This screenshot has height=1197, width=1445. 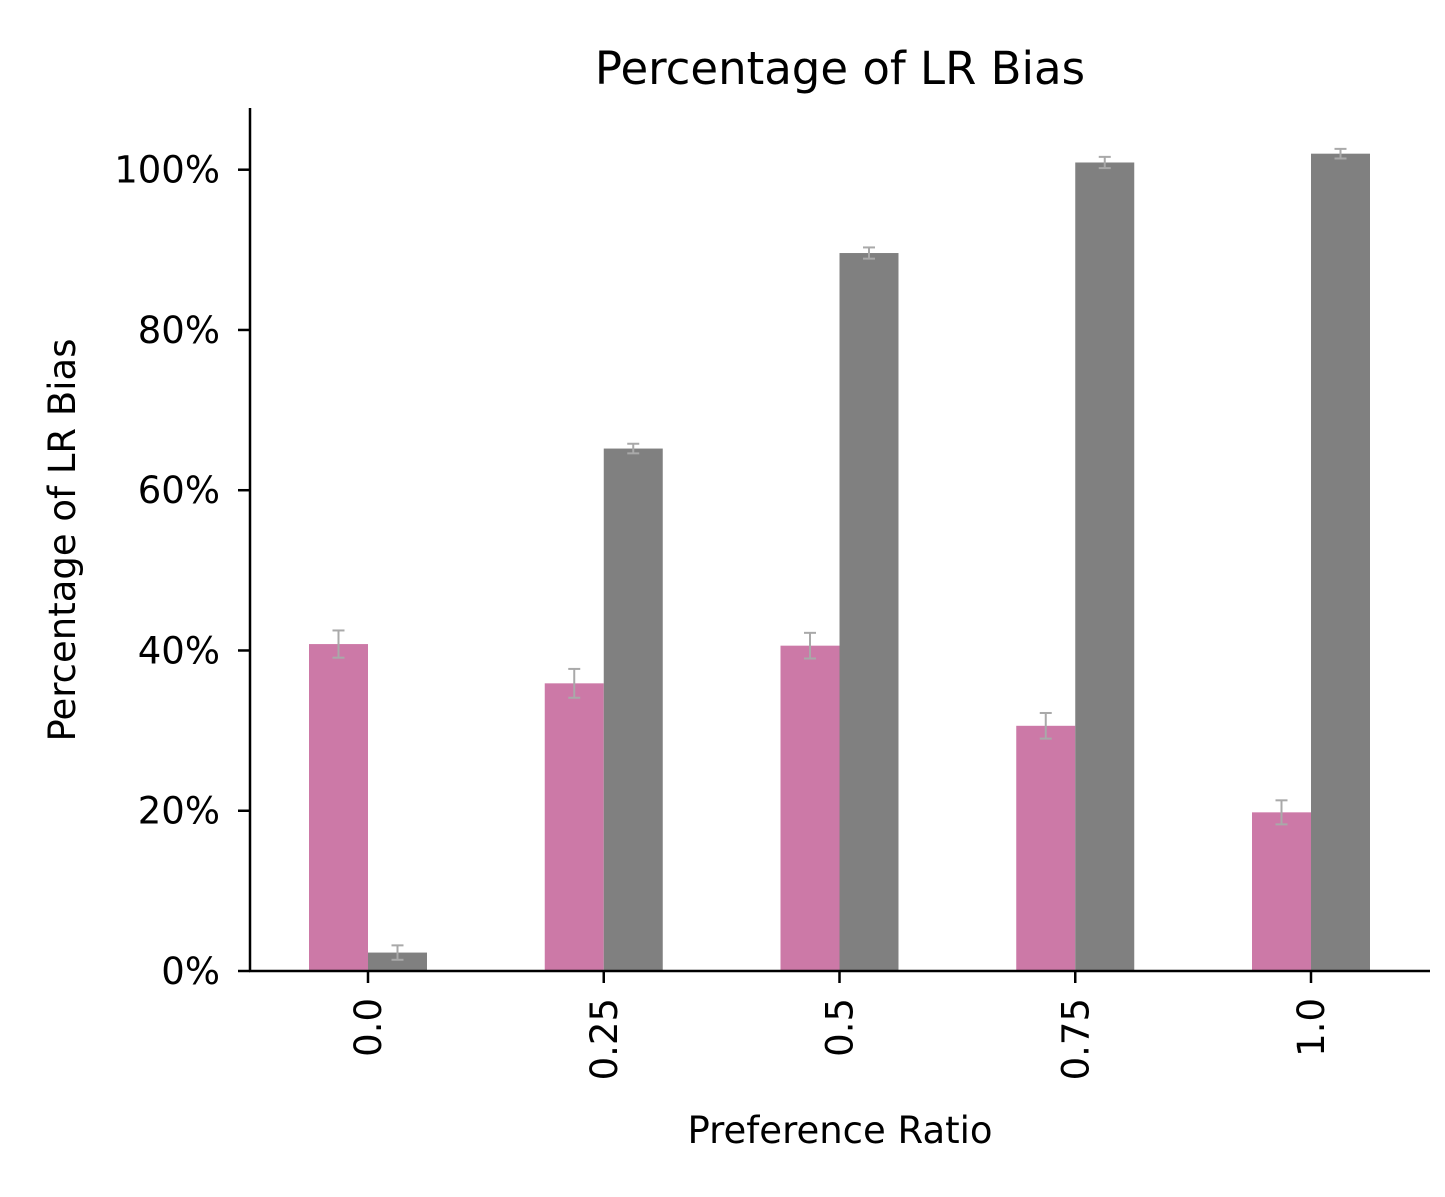 I want to click on x-tick-label-4: 1.0, so click(x=1311, y=1027).